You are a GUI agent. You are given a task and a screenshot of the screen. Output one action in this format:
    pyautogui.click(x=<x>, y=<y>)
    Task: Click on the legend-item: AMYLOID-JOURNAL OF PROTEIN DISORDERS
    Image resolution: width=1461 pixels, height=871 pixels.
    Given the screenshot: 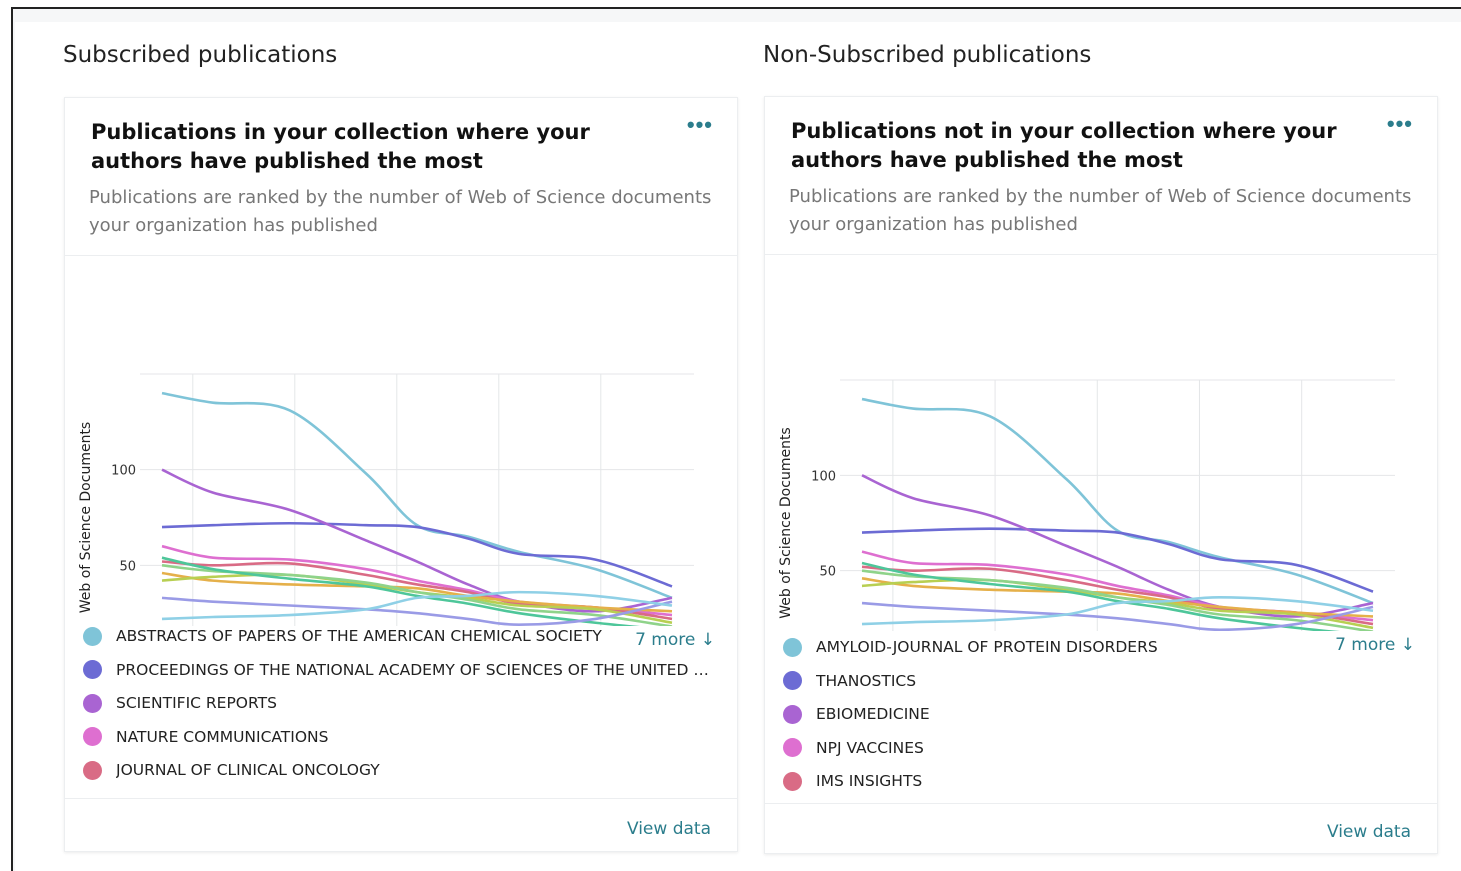 What is the action you would take?
    pyautogui.click(x=970, y=647)
    